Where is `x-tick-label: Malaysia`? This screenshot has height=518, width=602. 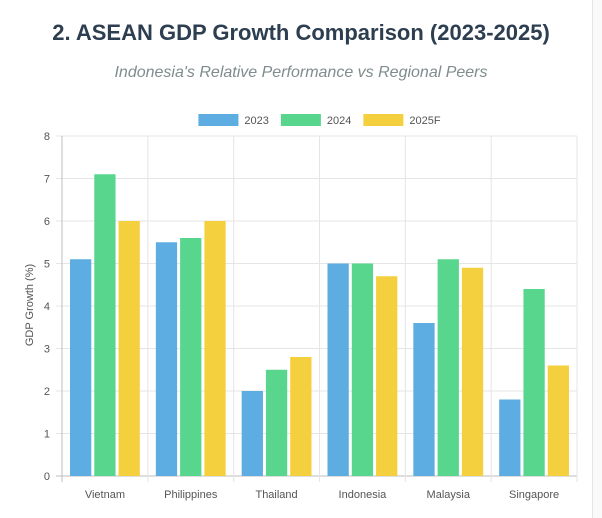
x-tick-label: Malaysia is located at coordinates (449, 495).